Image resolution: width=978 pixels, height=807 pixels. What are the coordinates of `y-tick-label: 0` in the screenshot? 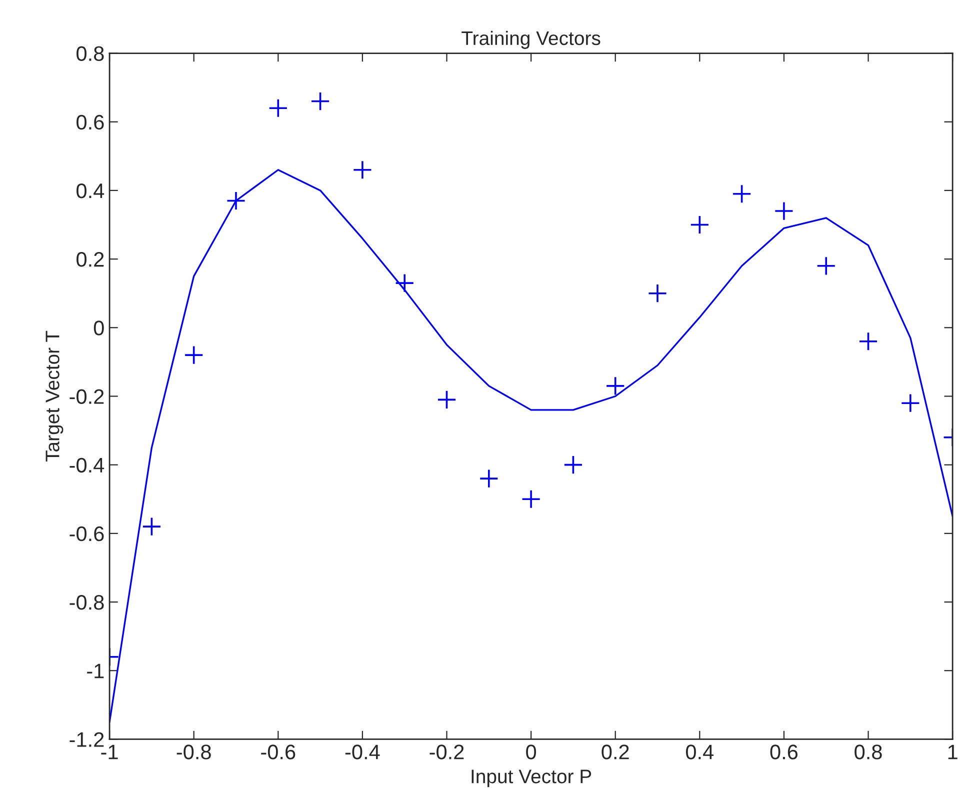 It's located at (99, 328).